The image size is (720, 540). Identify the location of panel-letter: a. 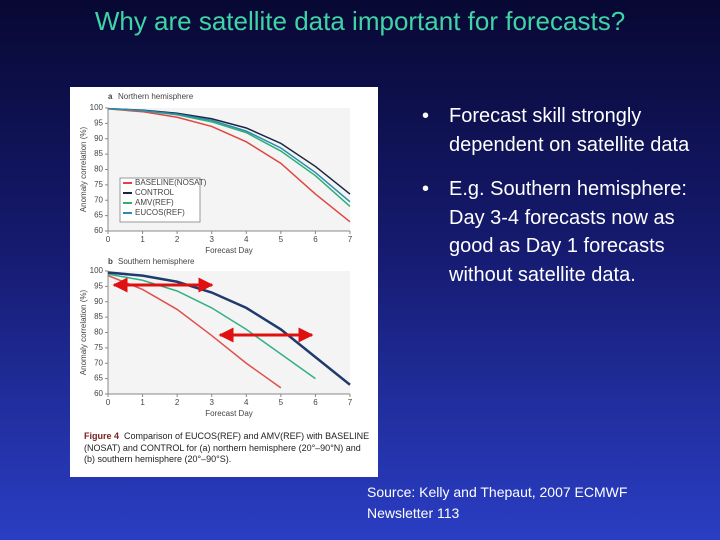
(110, 96).